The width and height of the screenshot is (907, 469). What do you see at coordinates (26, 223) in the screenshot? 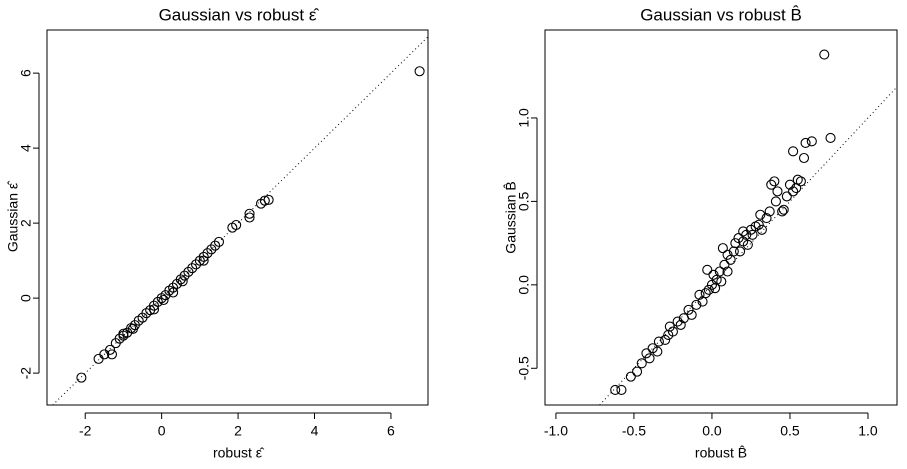
I see `y-tick-label: 2` at bounding box center [26, 223].